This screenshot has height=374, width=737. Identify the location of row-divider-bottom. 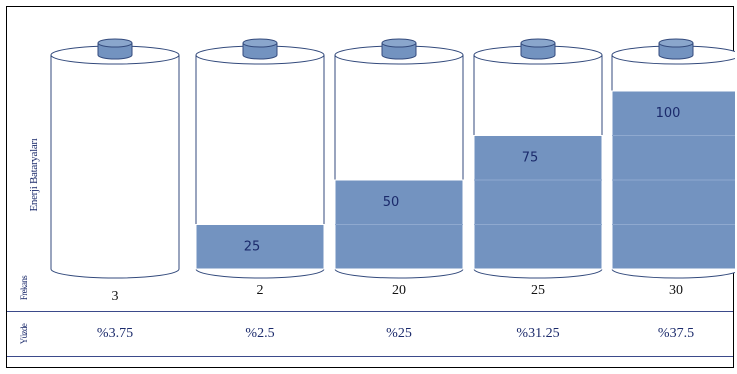
(370, 356).